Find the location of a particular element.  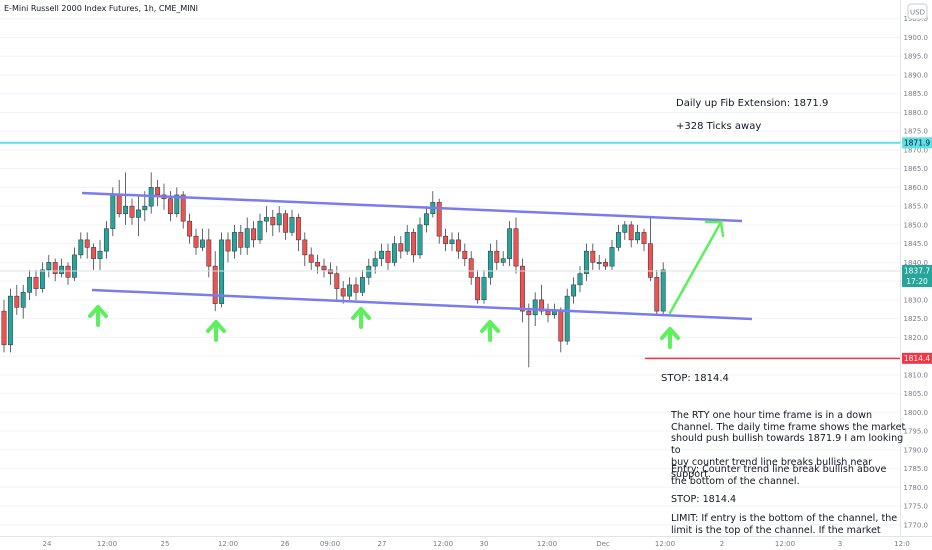

time-tick-label: 27 is located at coordinates (382, 544).